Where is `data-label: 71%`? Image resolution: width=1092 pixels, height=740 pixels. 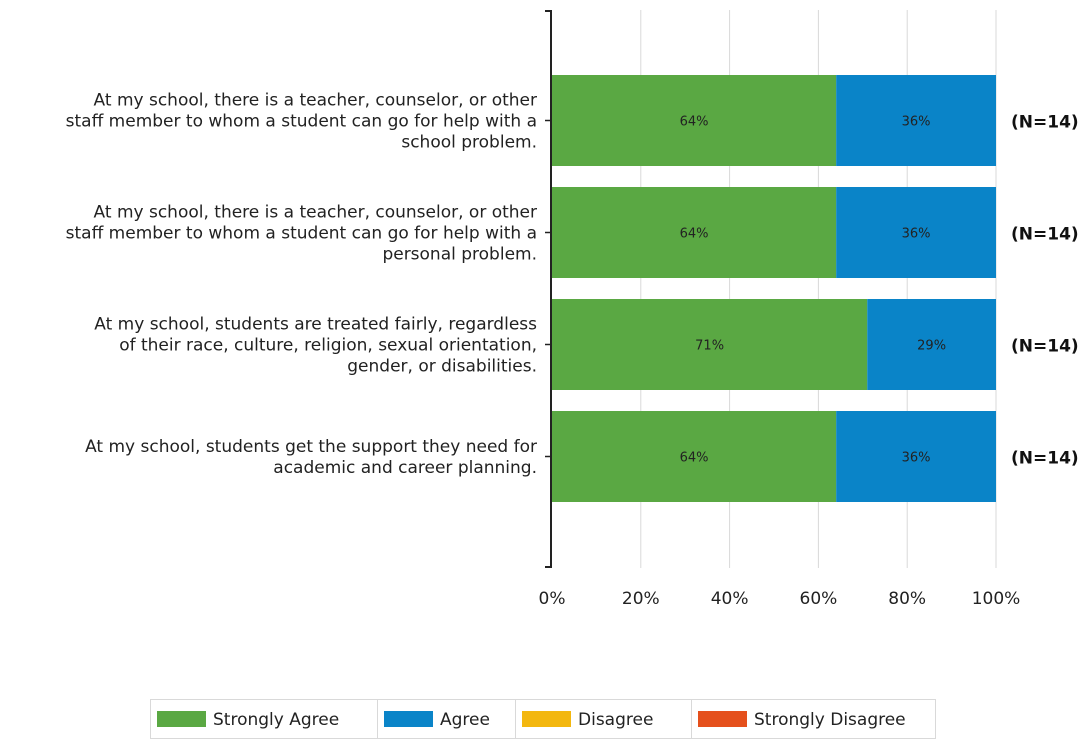 data-label: 71% is located at coordinates (709, 346).